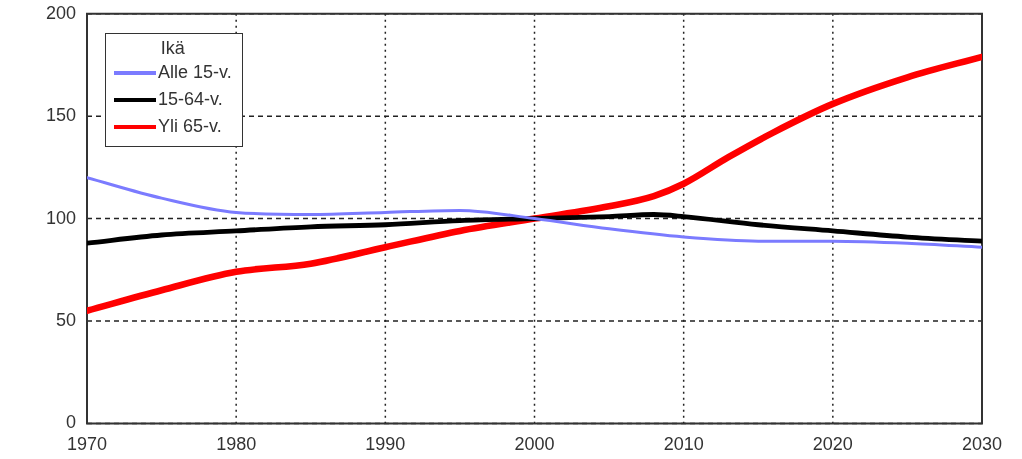 The width and height of the screenshot is (1022, 459). I want to click on legend-label: 15-64-v., so click(190, 99).